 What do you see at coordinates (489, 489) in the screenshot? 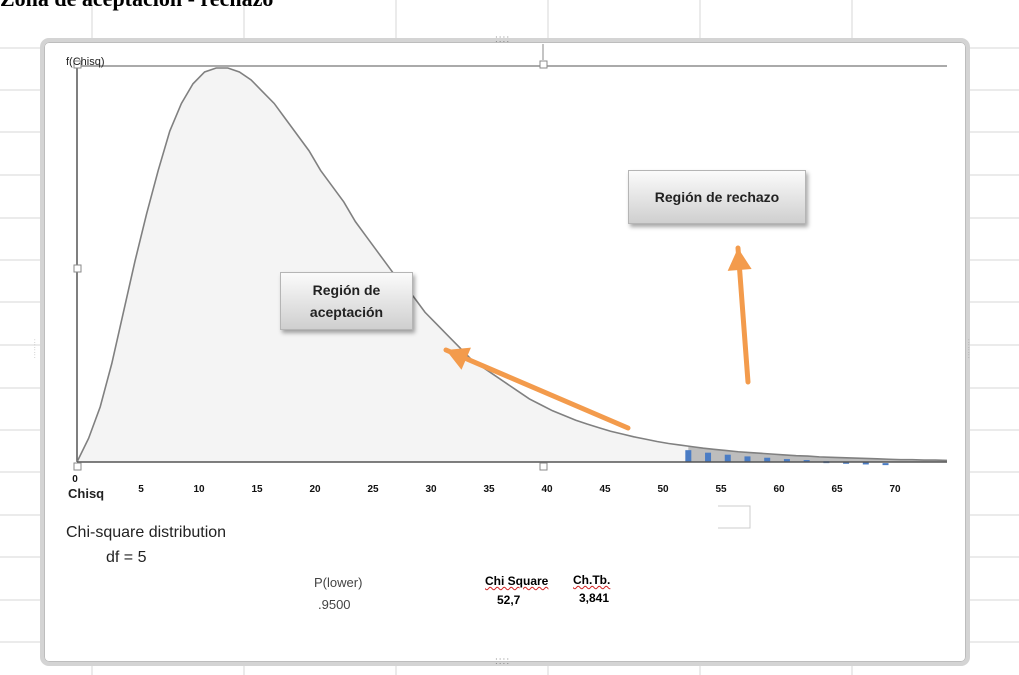
I see `x-tick-label: 35` at bounding box center [489, 489].